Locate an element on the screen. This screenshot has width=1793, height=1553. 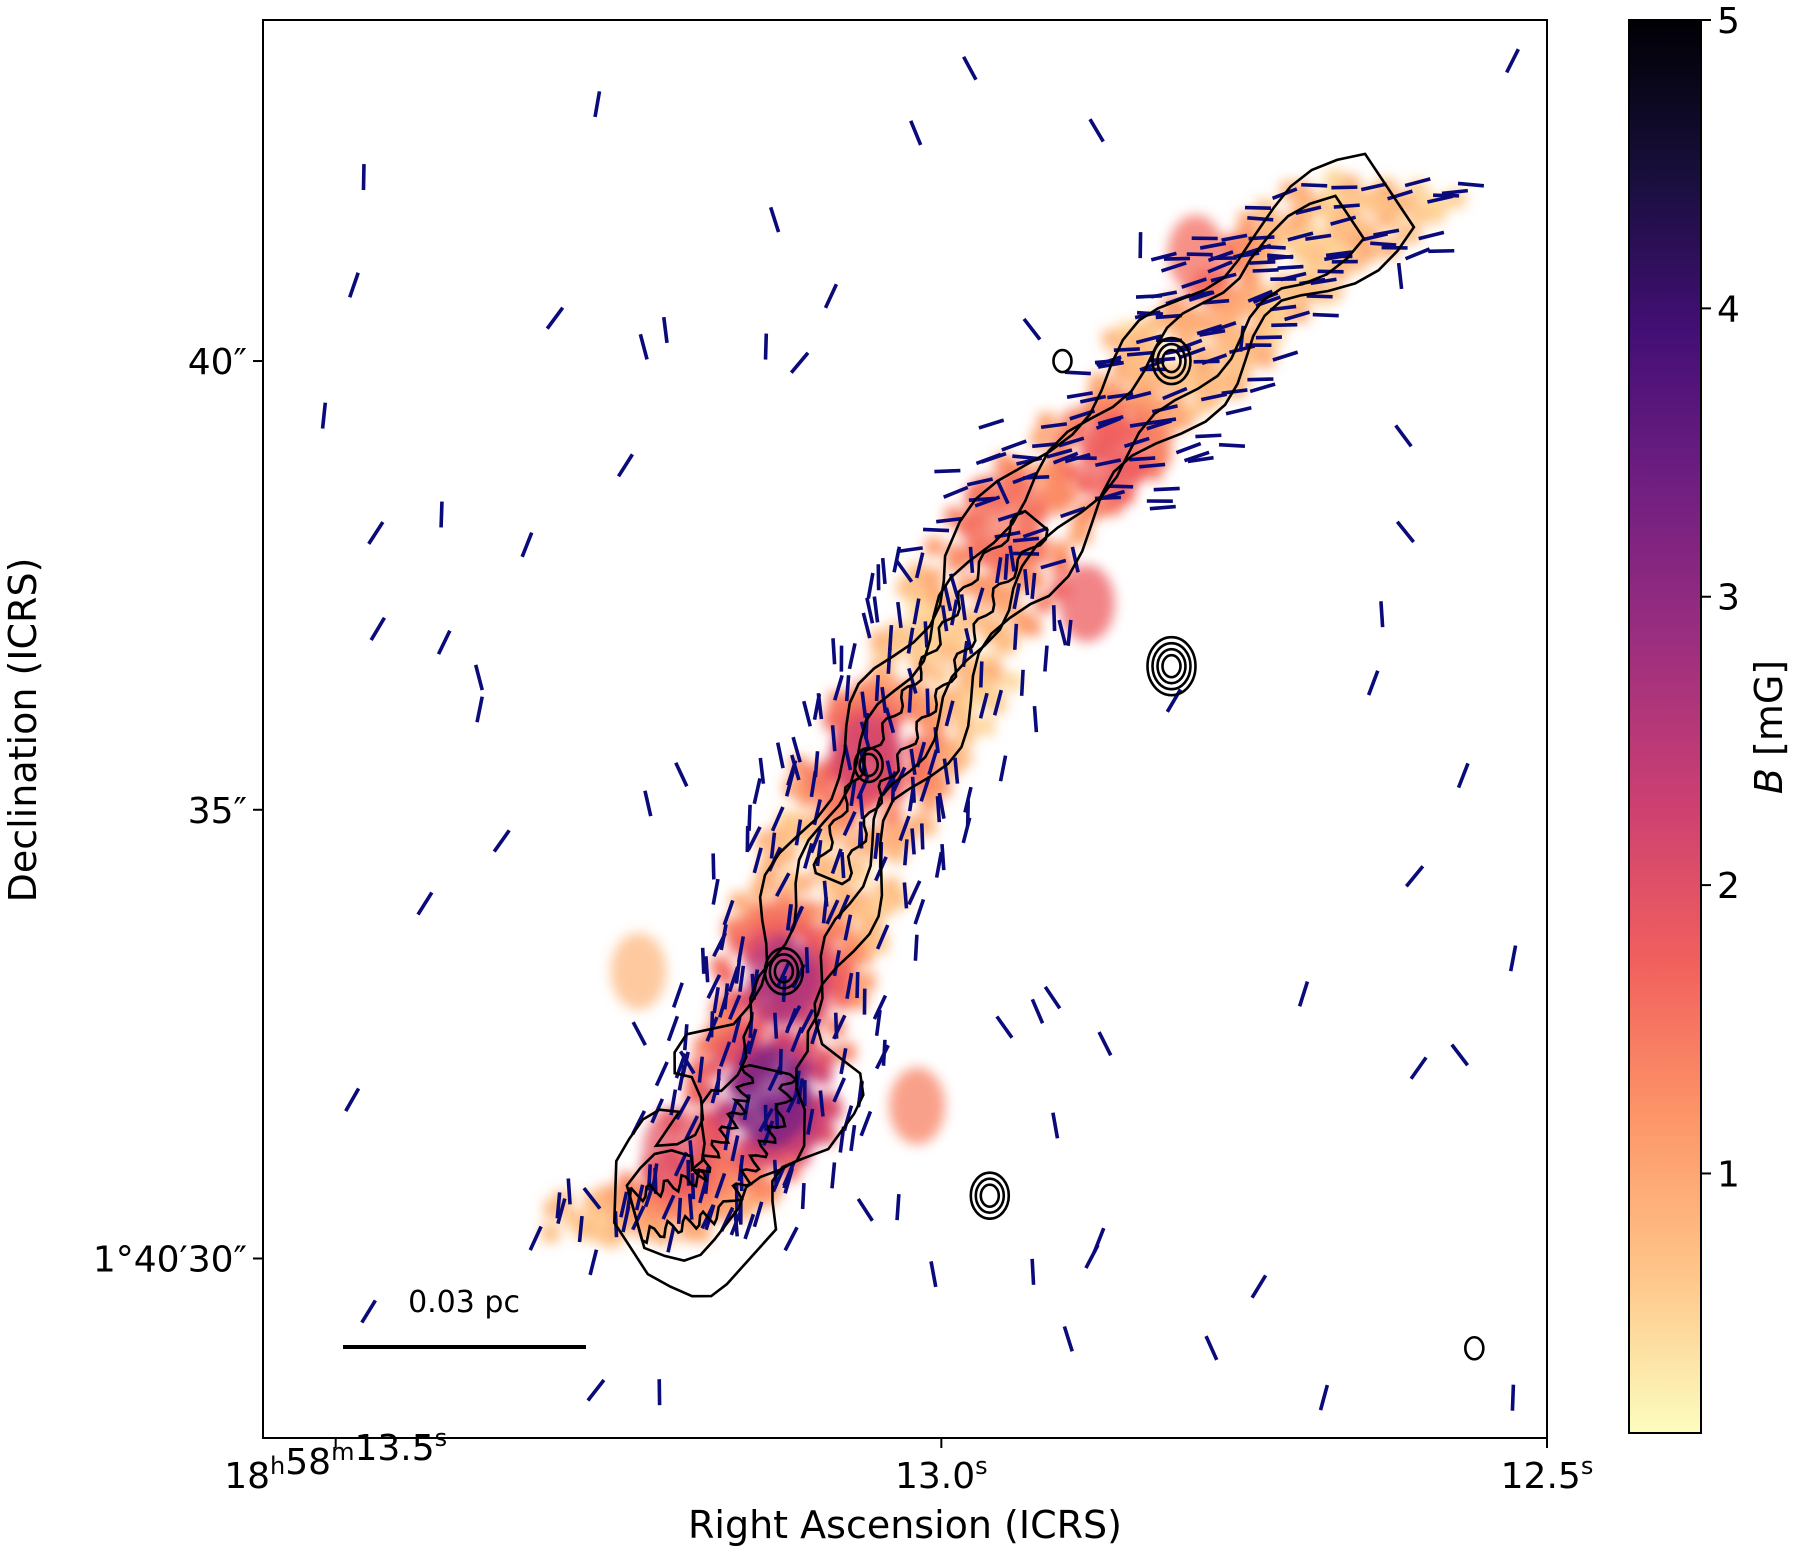
colorbar-label-unit: [mG] is located at coordinates (1769, 714).